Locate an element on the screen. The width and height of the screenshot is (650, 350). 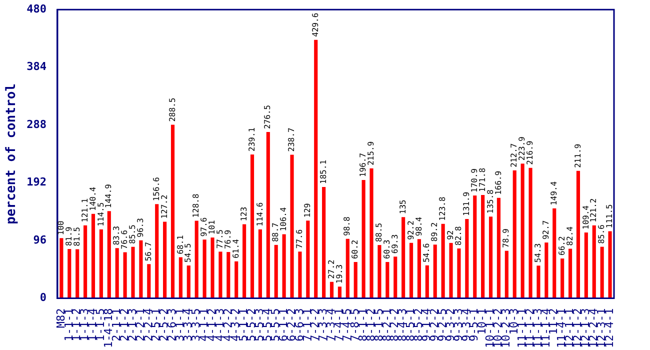
data-label: 238.7 is located at coordinates (291, 139).